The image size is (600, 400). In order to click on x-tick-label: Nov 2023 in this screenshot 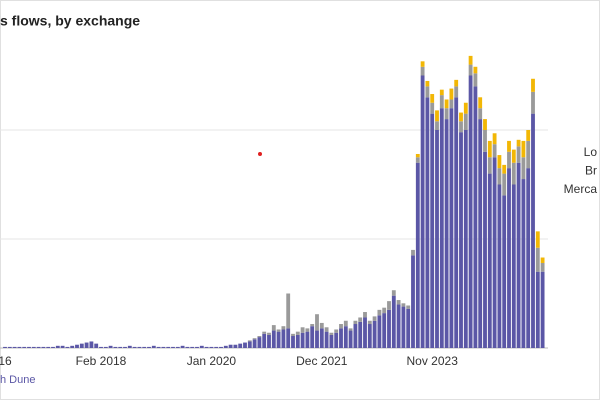, I will do `click(433, 361)`.